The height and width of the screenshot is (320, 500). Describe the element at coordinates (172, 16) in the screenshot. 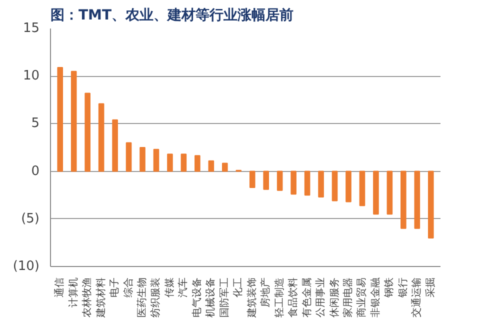

I see `chart-title: 图：TMT、农业、建材等行业涨幅居前` at that location.